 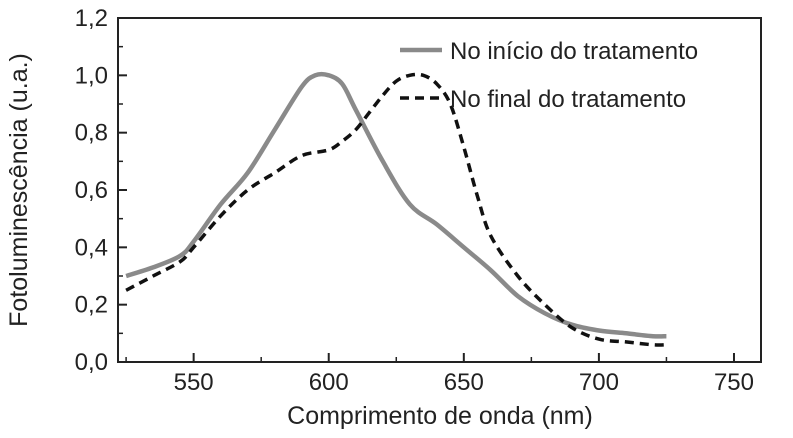 I want to click on y-tick-label-0: 0,0, so click(x=91, y=362).